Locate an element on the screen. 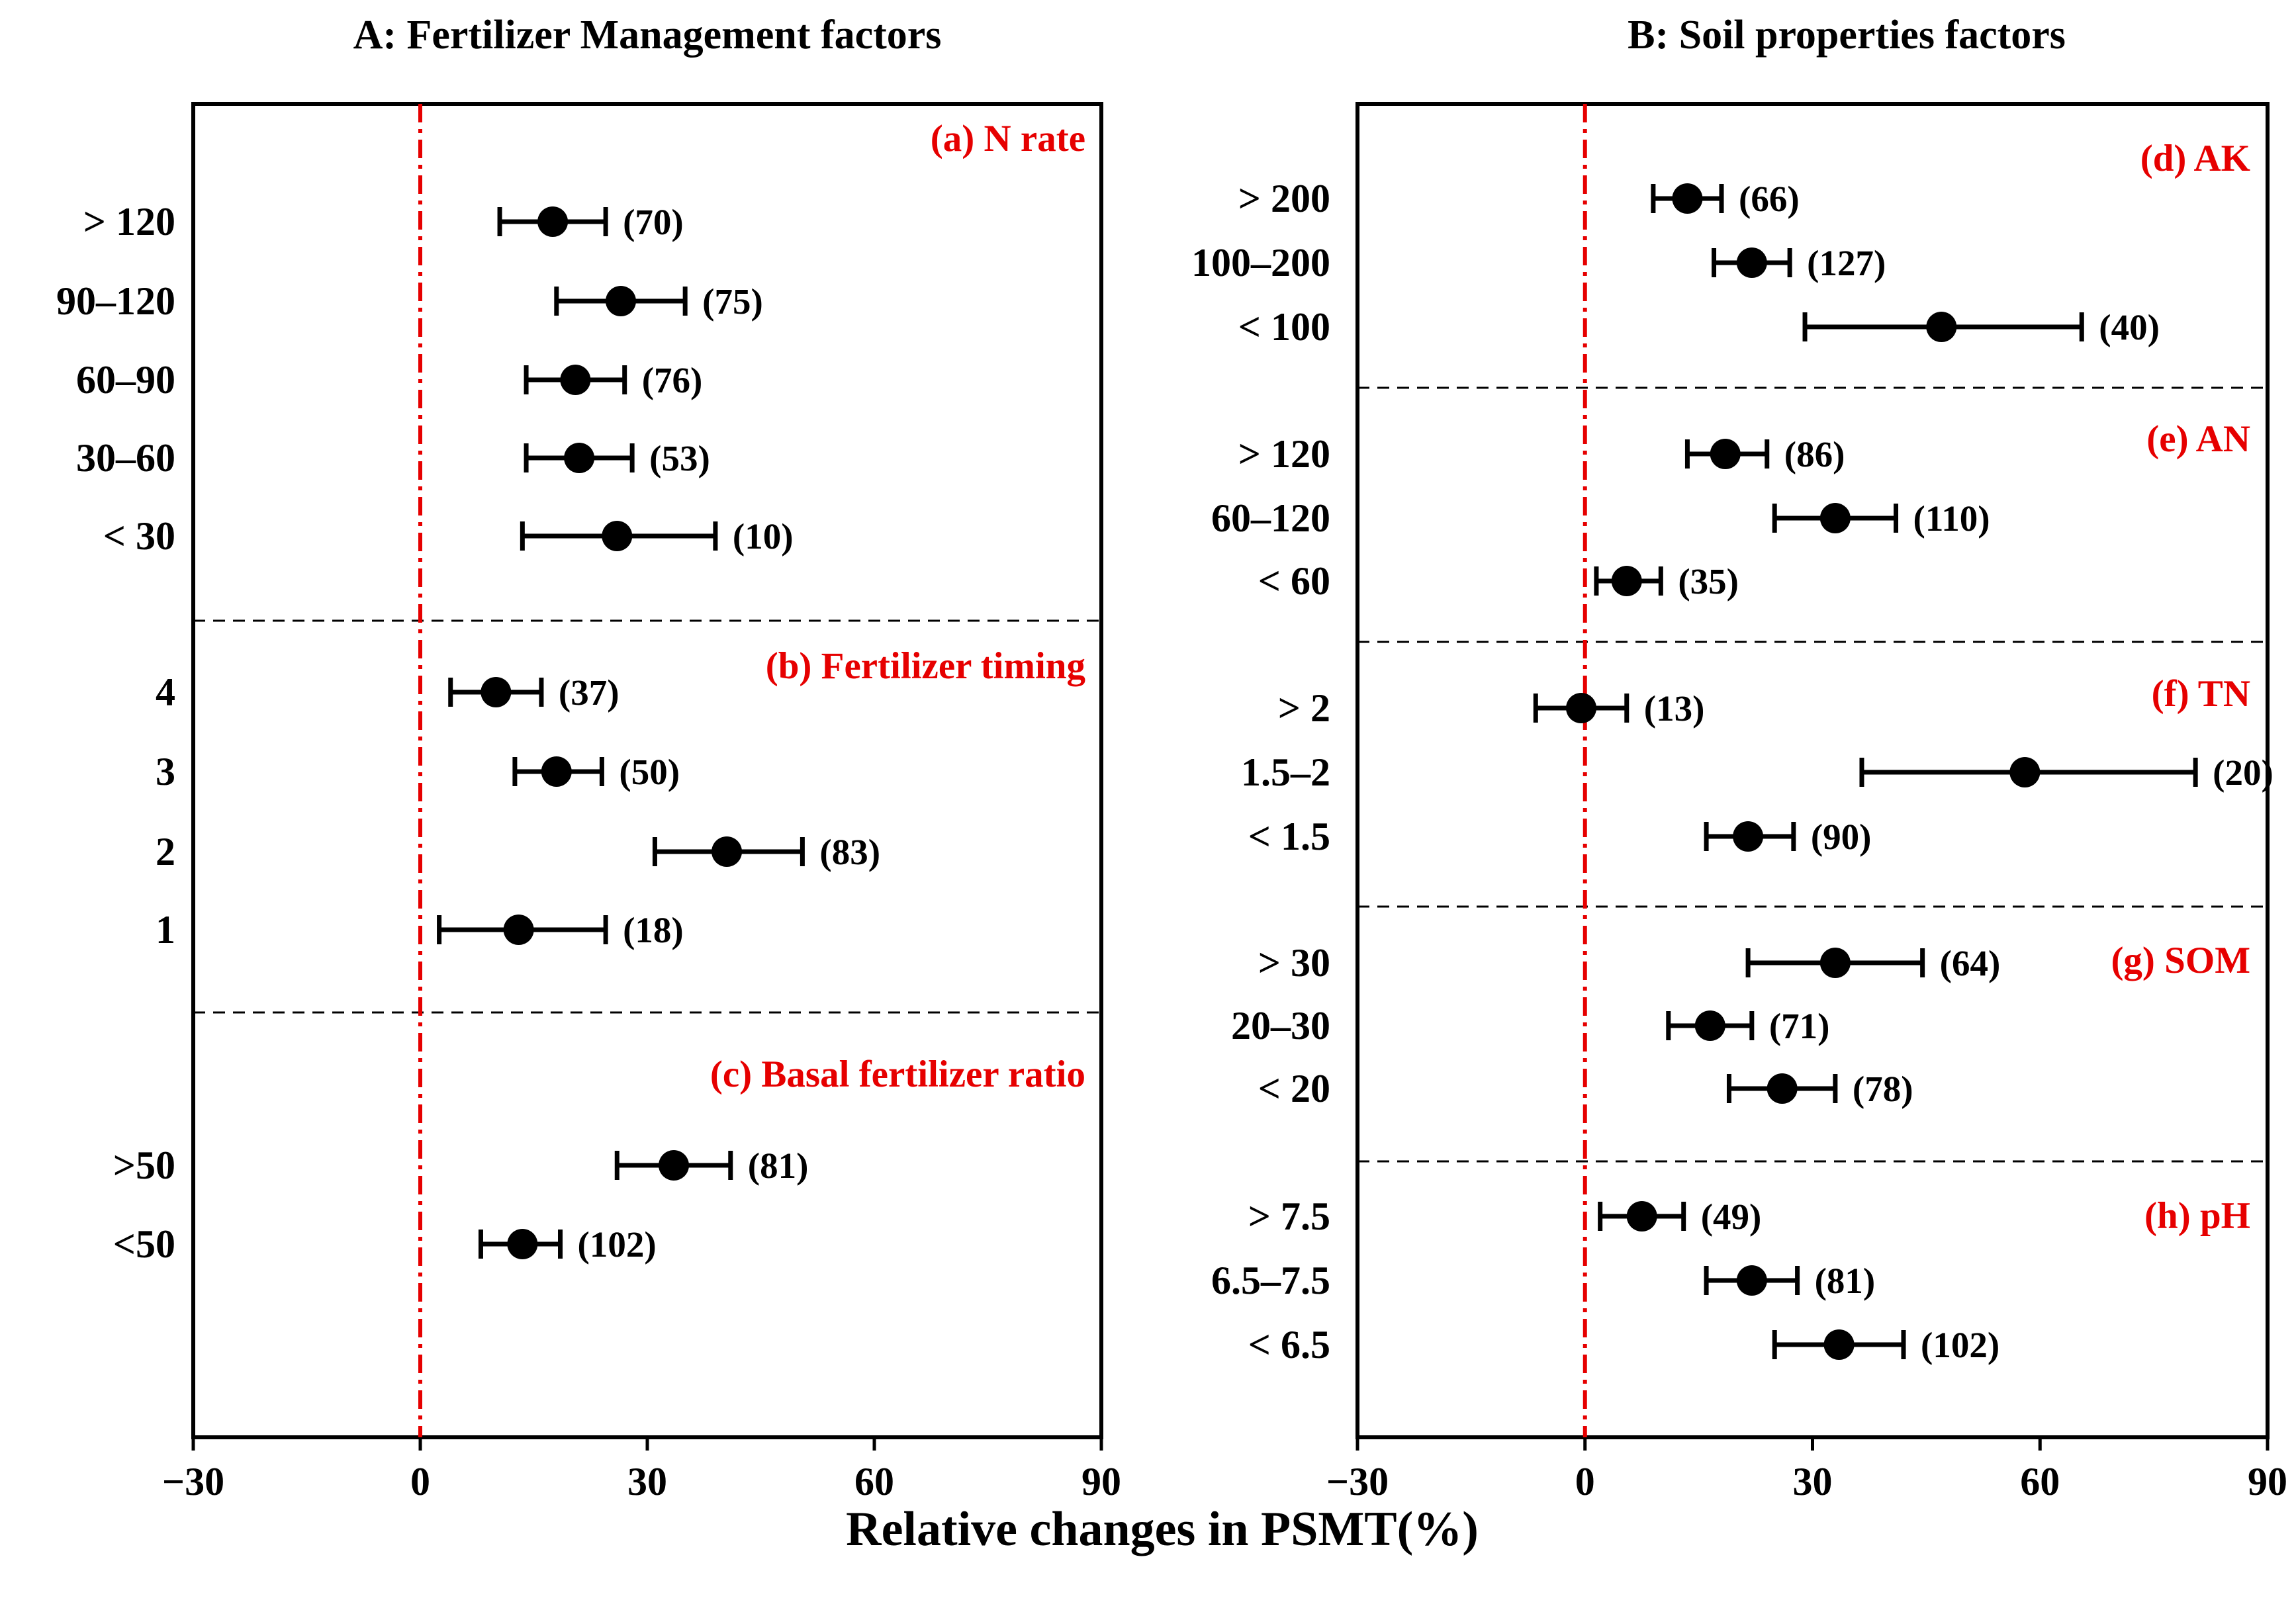  category-label: > 7.5 is located at coordinates (1289, 1216).